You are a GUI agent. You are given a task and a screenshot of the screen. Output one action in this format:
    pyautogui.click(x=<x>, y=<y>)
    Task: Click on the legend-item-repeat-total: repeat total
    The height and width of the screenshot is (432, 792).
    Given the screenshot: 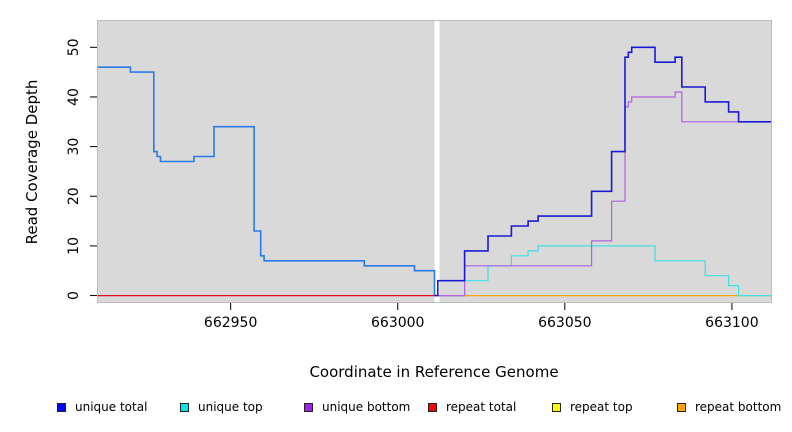 What is the action you would take?
    pyautogui.click(x=472, y=407)
    